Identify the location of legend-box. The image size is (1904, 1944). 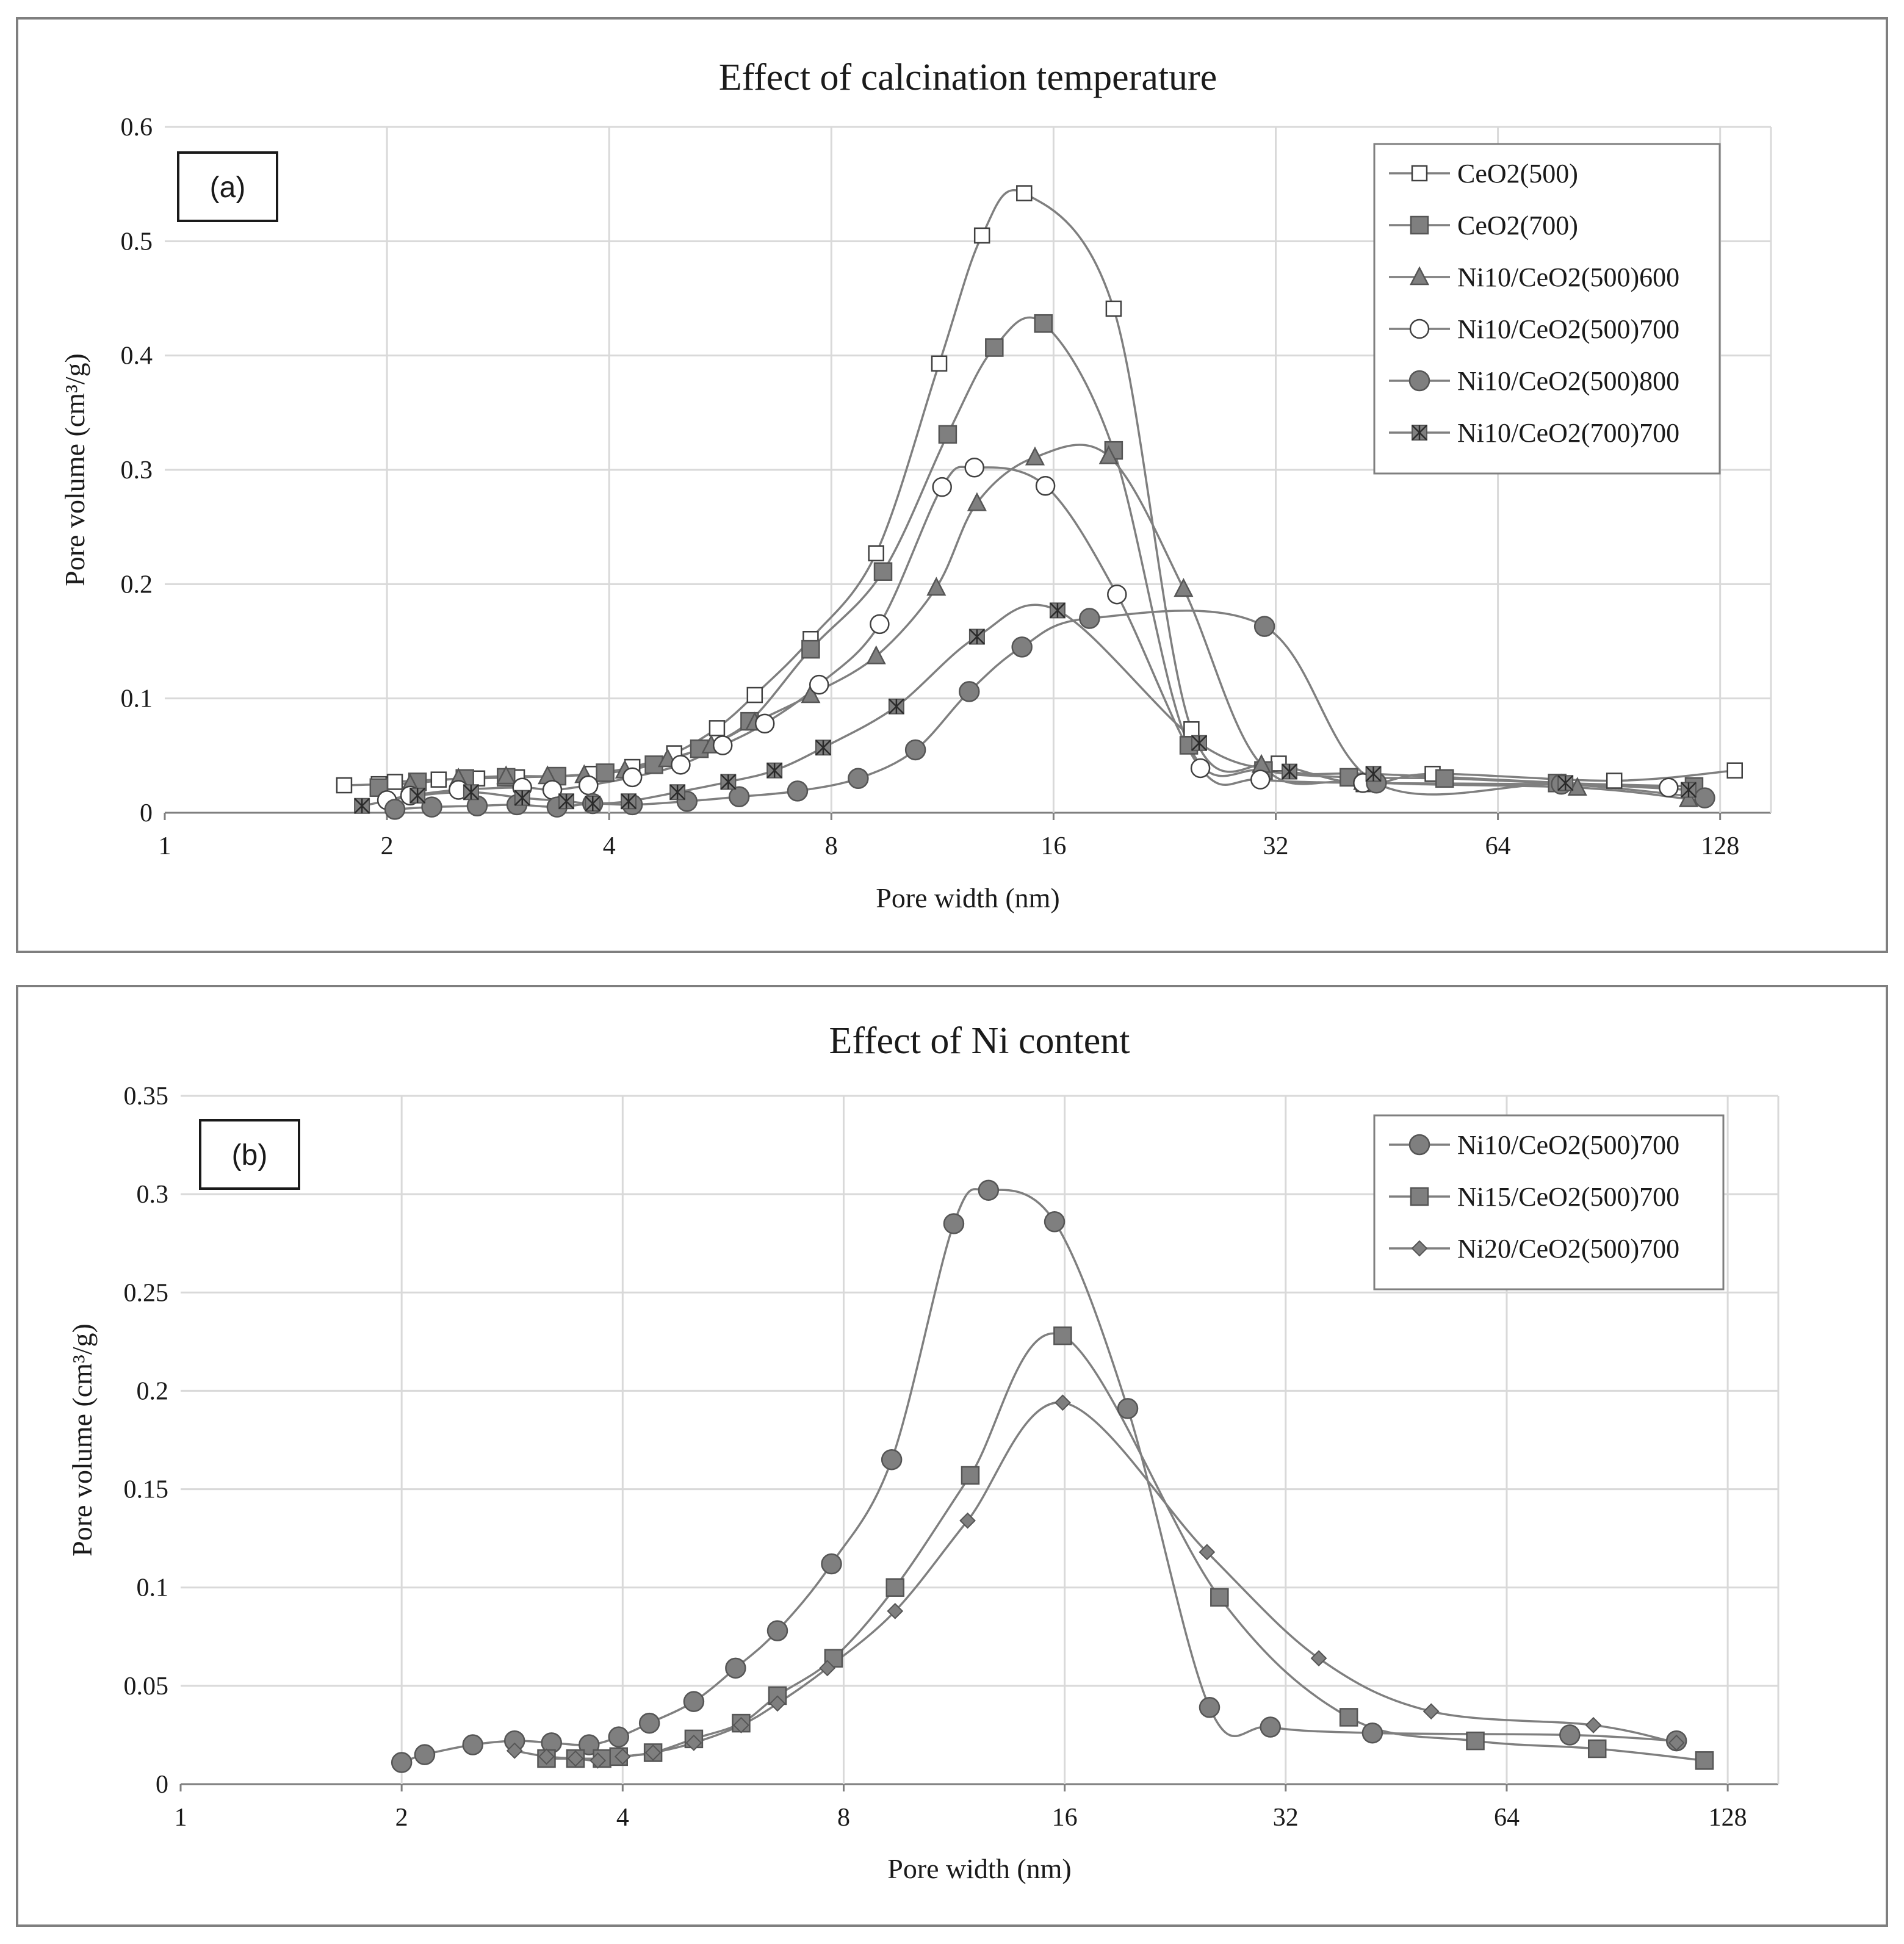
(1547, 309).